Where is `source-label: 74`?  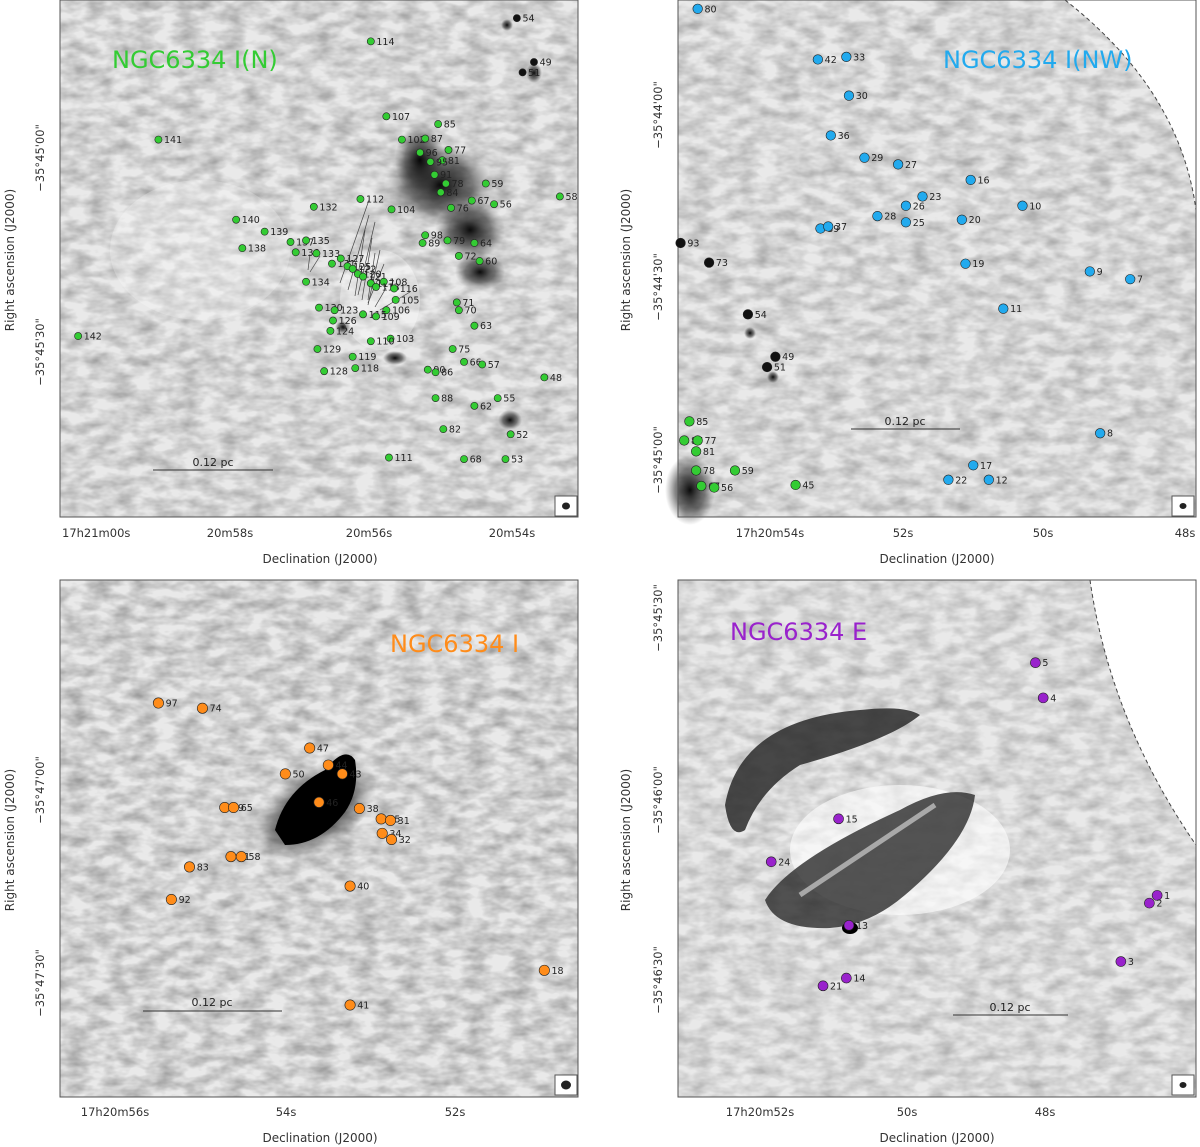 source-label: 74 is located at coordinates (216, 709).